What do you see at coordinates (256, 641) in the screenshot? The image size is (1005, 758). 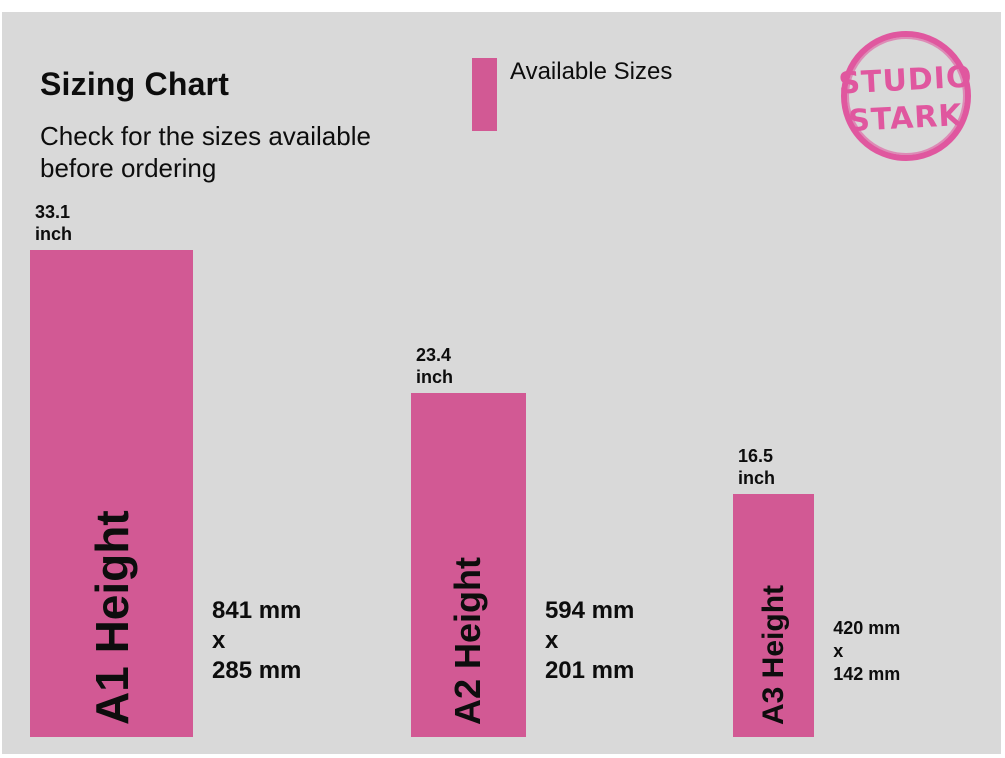 I see `bar-dimension-label: 841 mm x 285 mm` at bounding box center [256, 641].